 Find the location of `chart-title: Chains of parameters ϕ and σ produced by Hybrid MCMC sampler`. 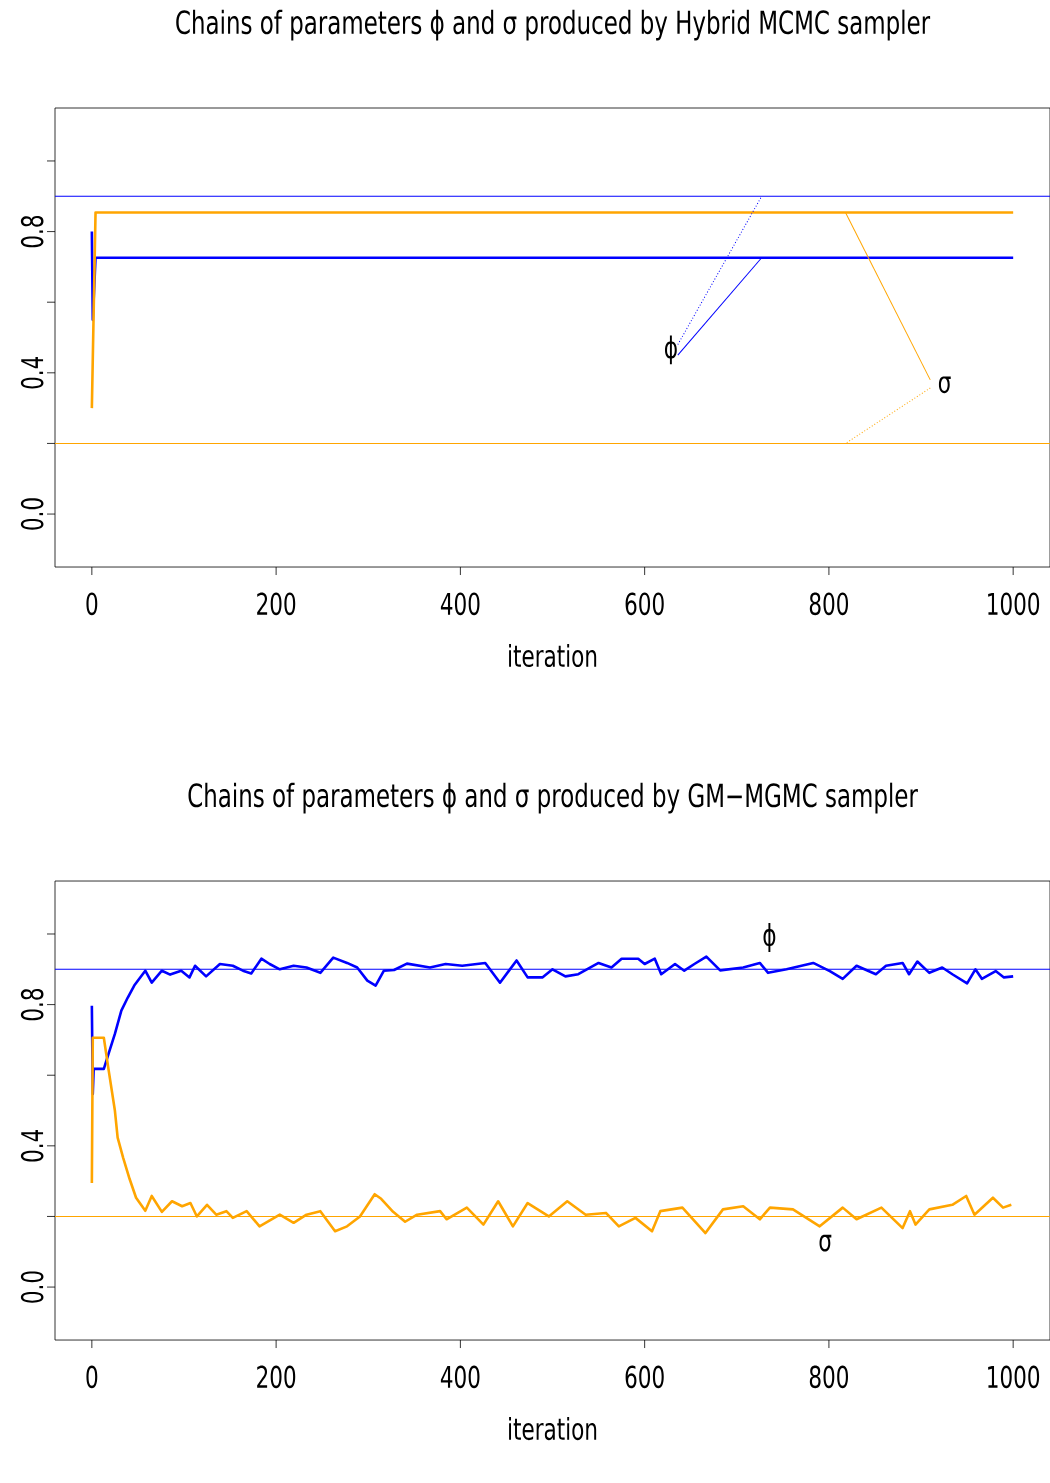

chart-title: Chains of parameters ϕ and σ produced by Hybrid MCMC sampler is located at coordinates (553, 25).